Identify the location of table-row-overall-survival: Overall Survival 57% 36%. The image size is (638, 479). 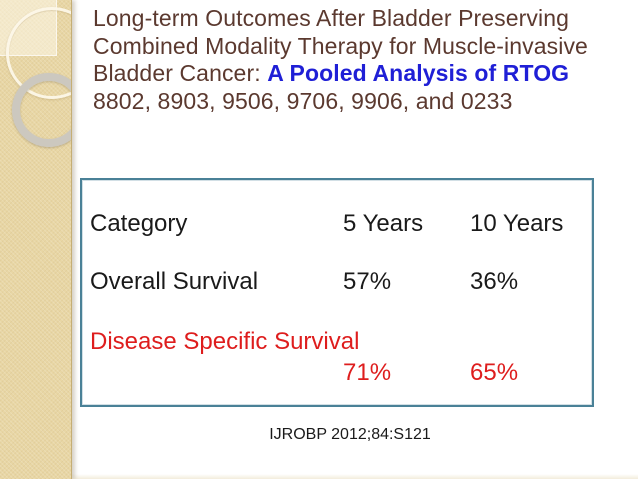
(337, 282).